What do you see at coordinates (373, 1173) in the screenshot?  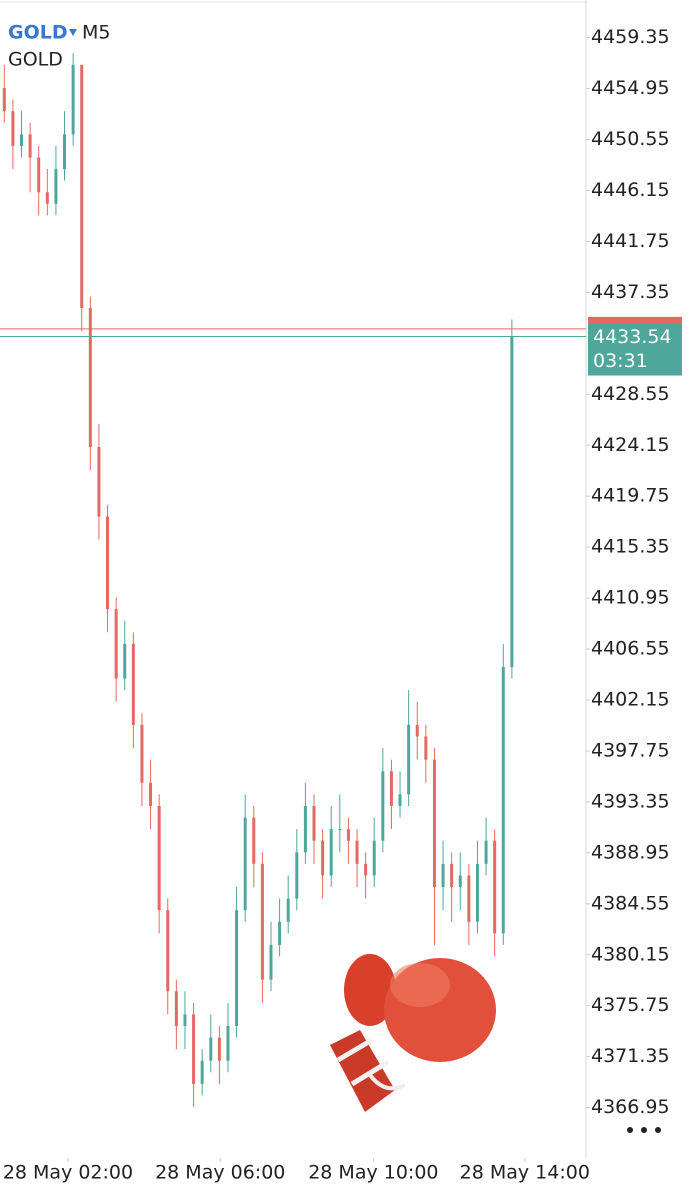 I see `x-tick-label: 28 May 10:00` at bounding box center [373, 1173].